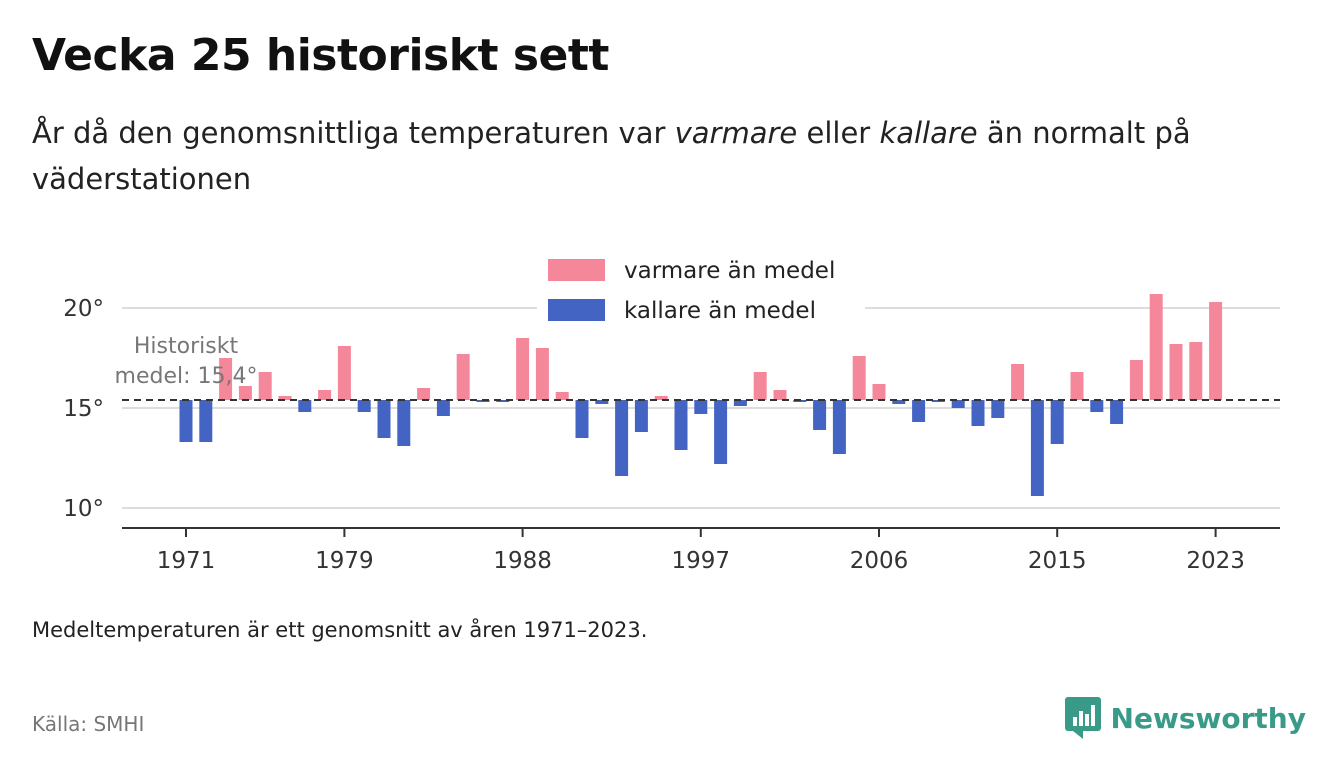 The width and height of the screenshot is (1340, 771). What do you see at coordinates (879, 392) in the screenshot?
I see `bar-2006` at bounding box center [879, 392].